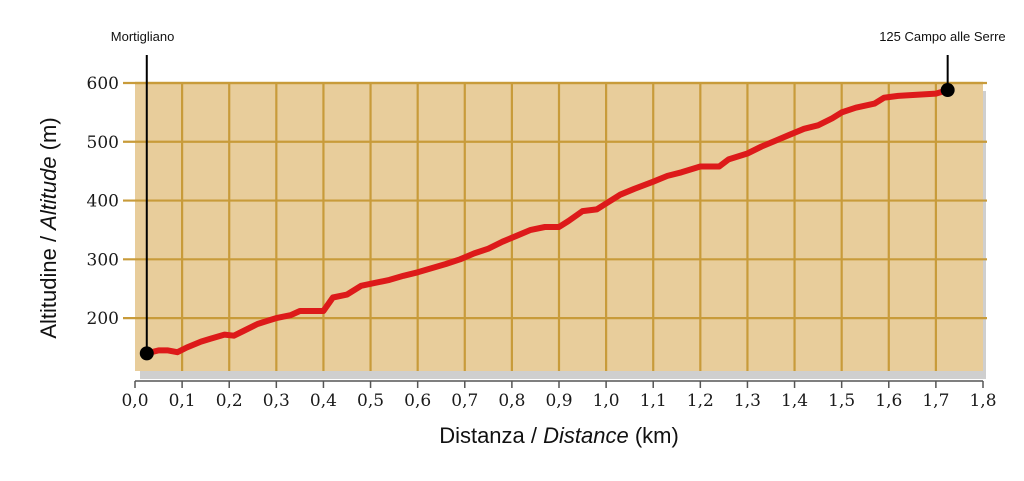 The height and width of the screenshot is (481, 1024). What do you see at coordinates (182, 401) in the screenshot?
I see `x-tick-label: 0,1` at bounding box center [182, 401].